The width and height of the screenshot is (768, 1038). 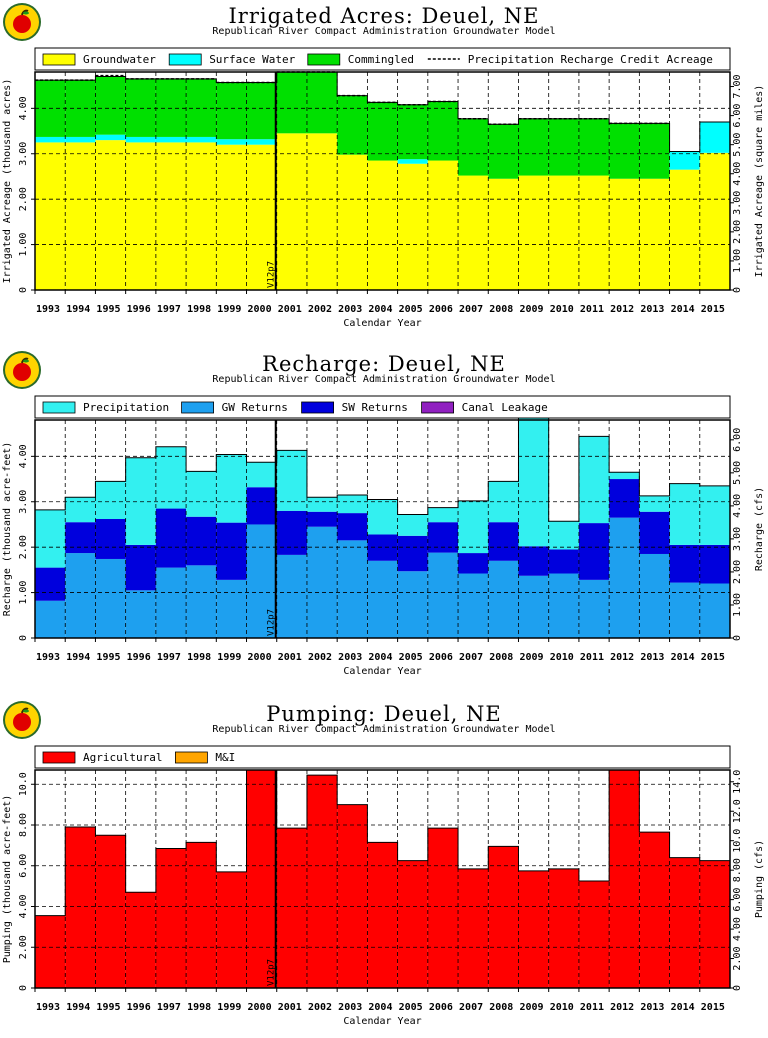 I want to click on x-tick-label: 1998, so click(x=199, y=657).